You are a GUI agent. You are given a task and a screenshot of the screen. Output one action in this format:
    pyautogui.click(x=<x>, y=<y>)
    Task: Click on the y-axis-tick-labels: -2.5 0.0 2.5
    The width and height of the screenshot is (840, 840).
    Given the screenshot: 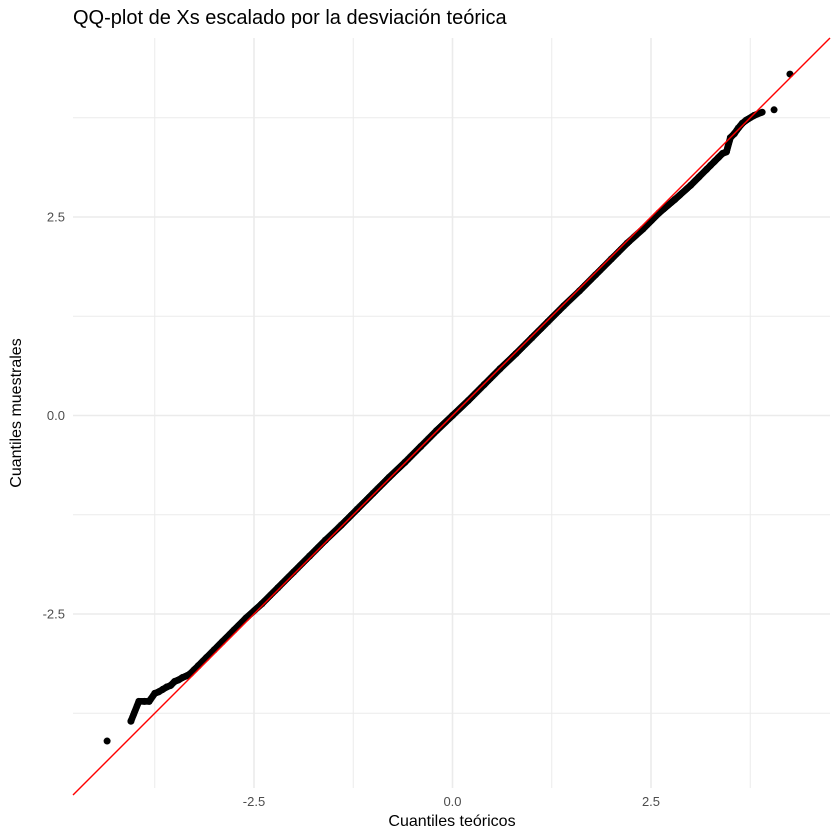 What is the action you would take?
    pyautogui.click(x=54, y=416)
    